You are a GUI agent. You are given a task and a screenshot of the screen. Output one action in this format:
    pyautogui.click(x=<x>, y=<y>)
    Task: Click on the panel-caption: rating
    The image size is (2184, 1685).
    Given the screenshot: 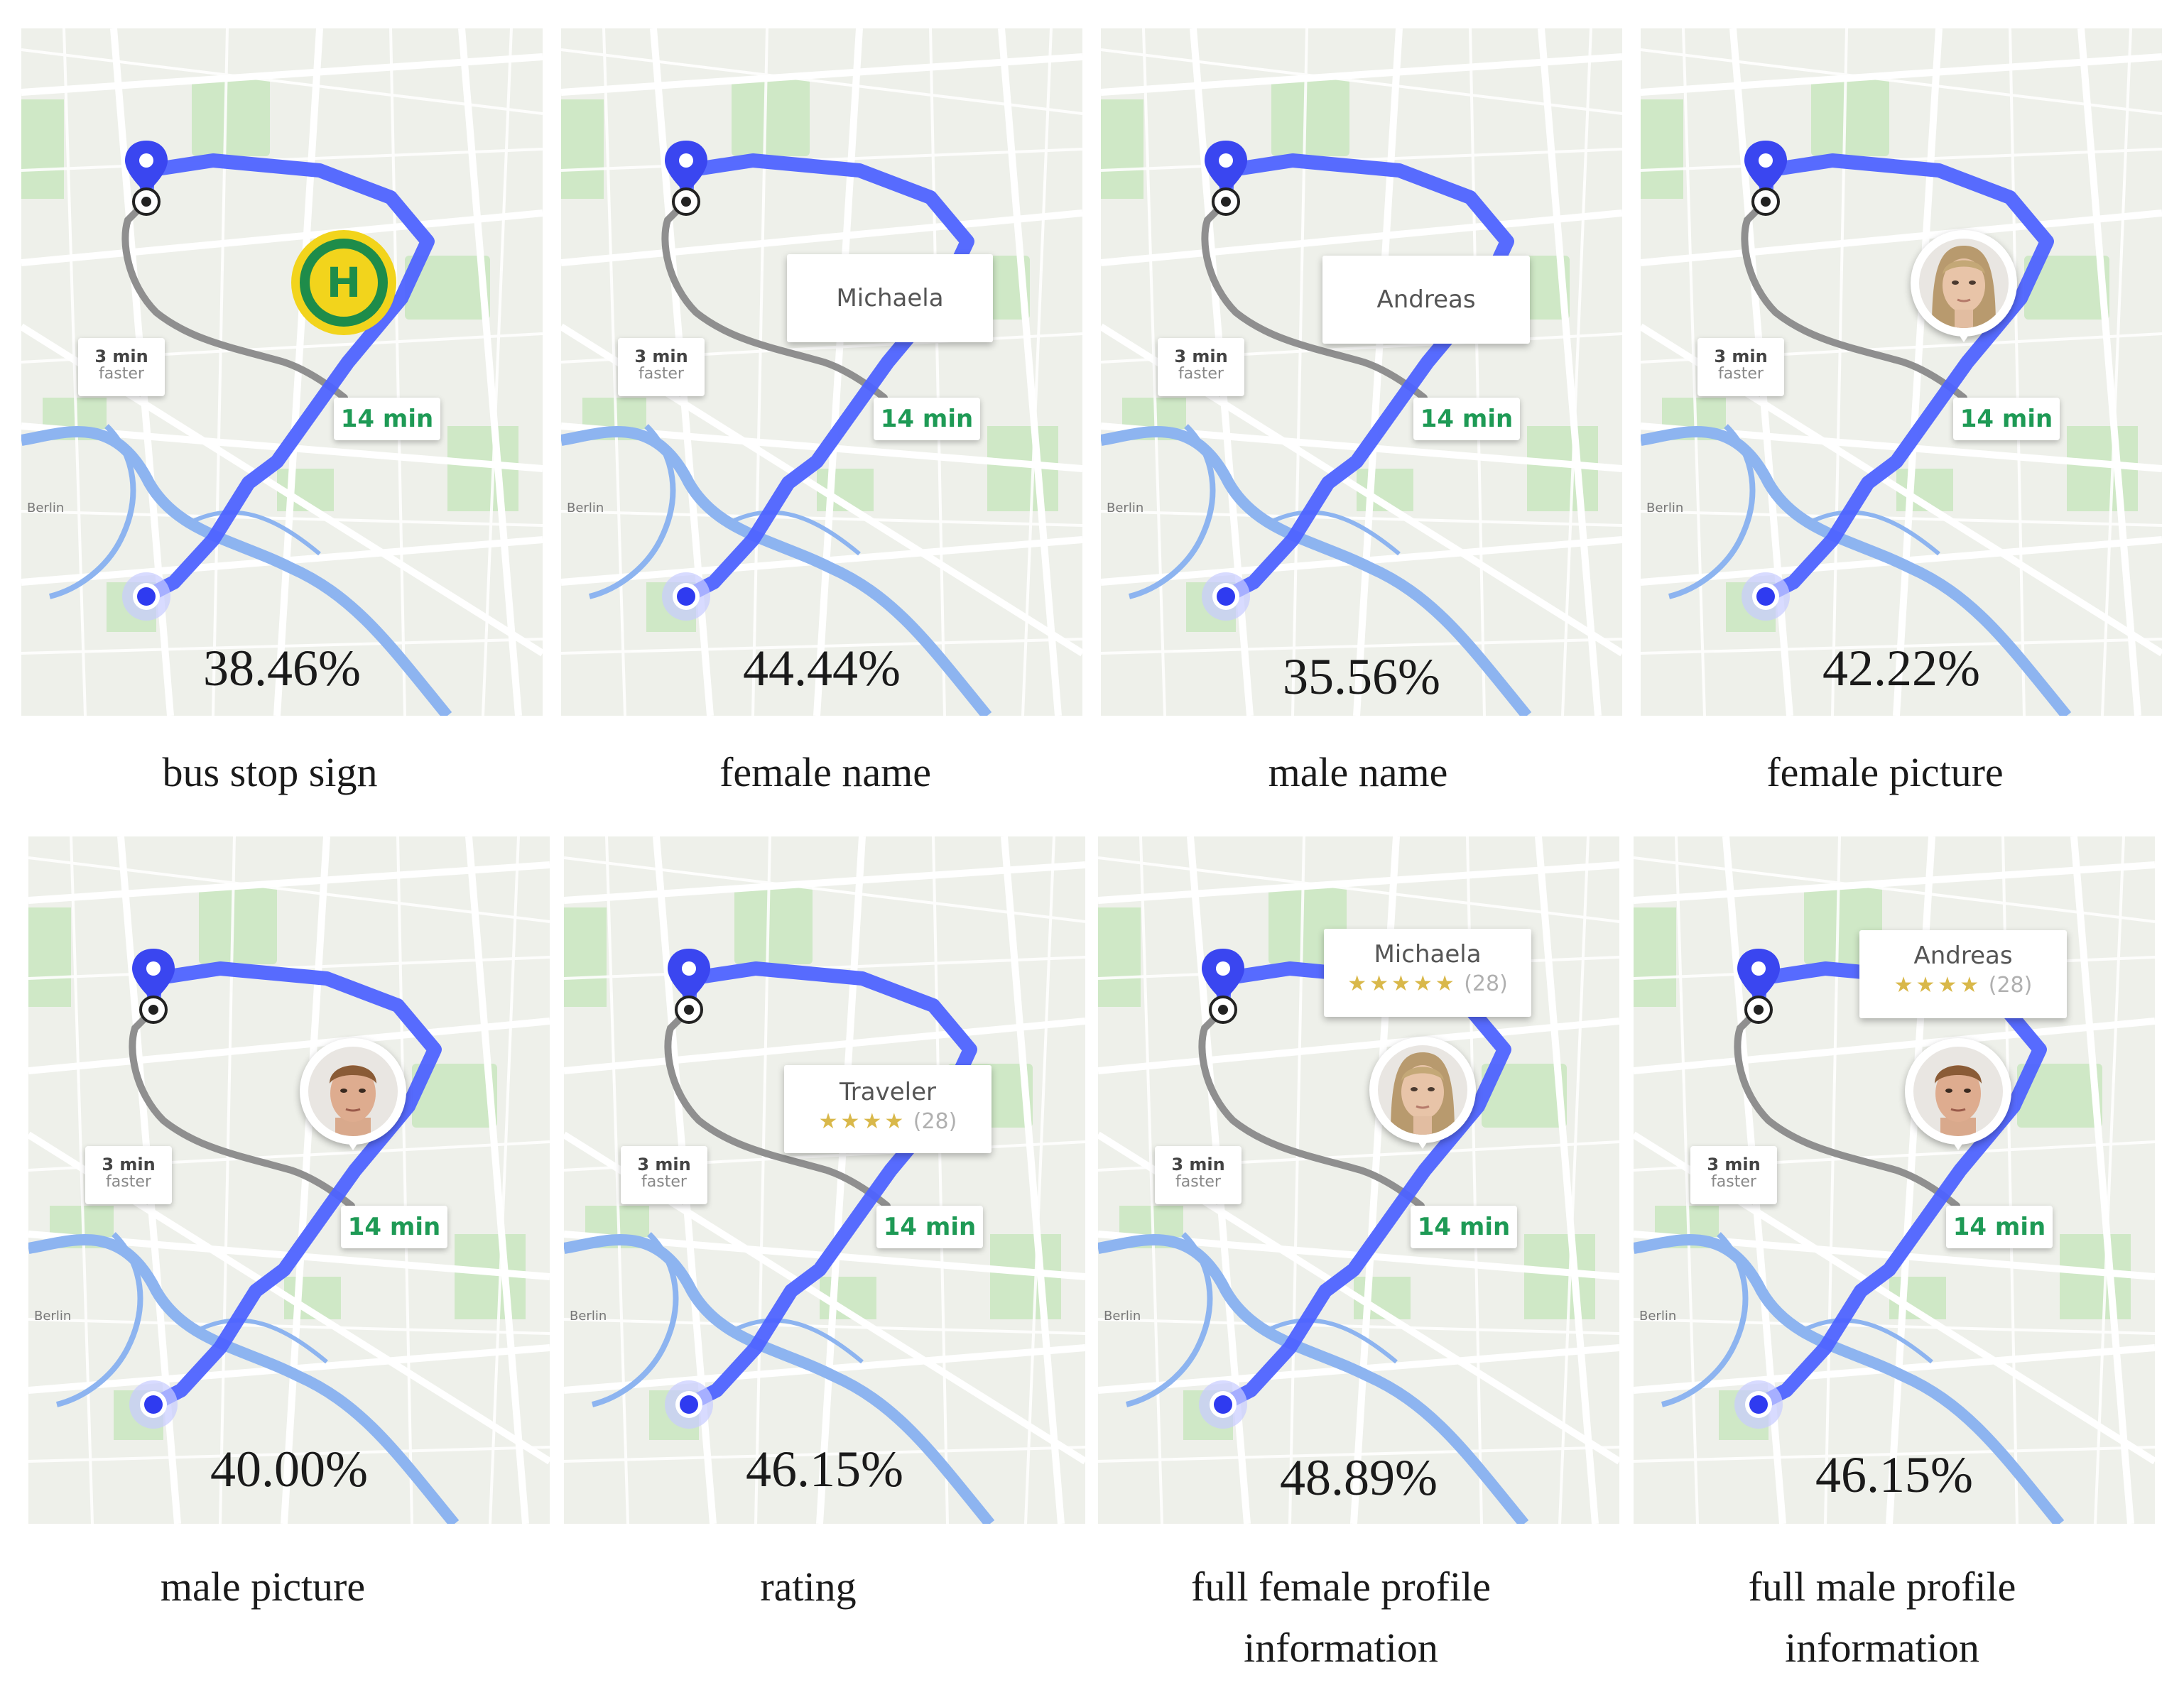 What is the action you would take?
    pyautogui.click(x=808, y=1587)
    